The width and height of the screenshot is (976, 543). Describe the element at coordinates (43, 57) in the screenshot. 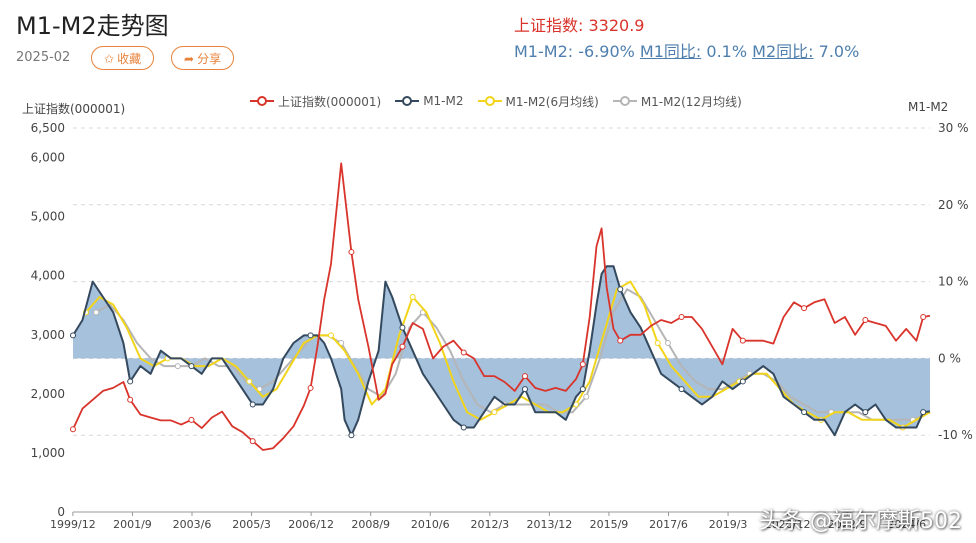

I see `date-label: 2025-02` at that location.